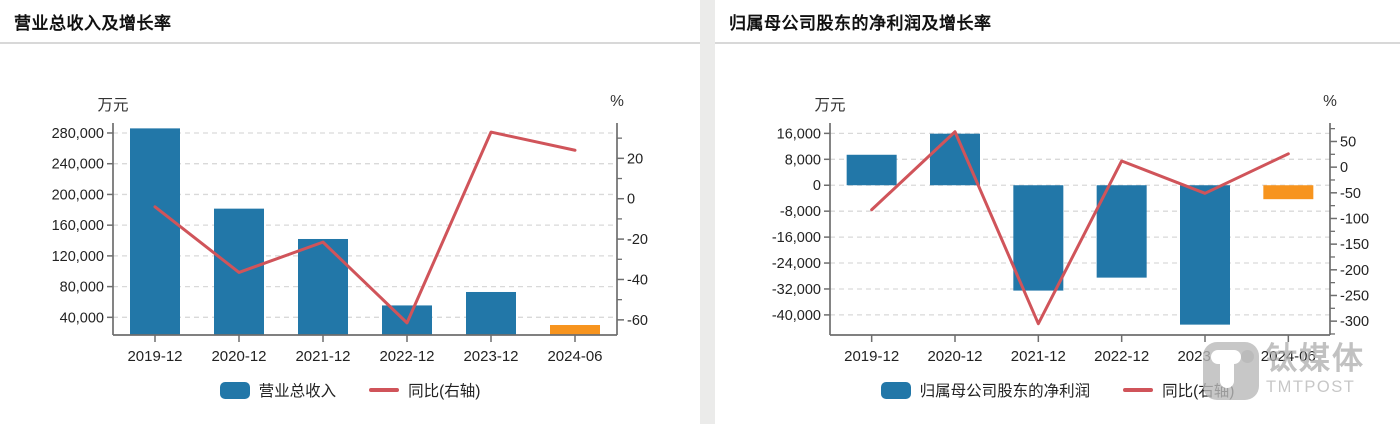 This screenshot has height=424, width=1400. I want to click on left-axis-tick-label: 280,000, so click(78, 134).